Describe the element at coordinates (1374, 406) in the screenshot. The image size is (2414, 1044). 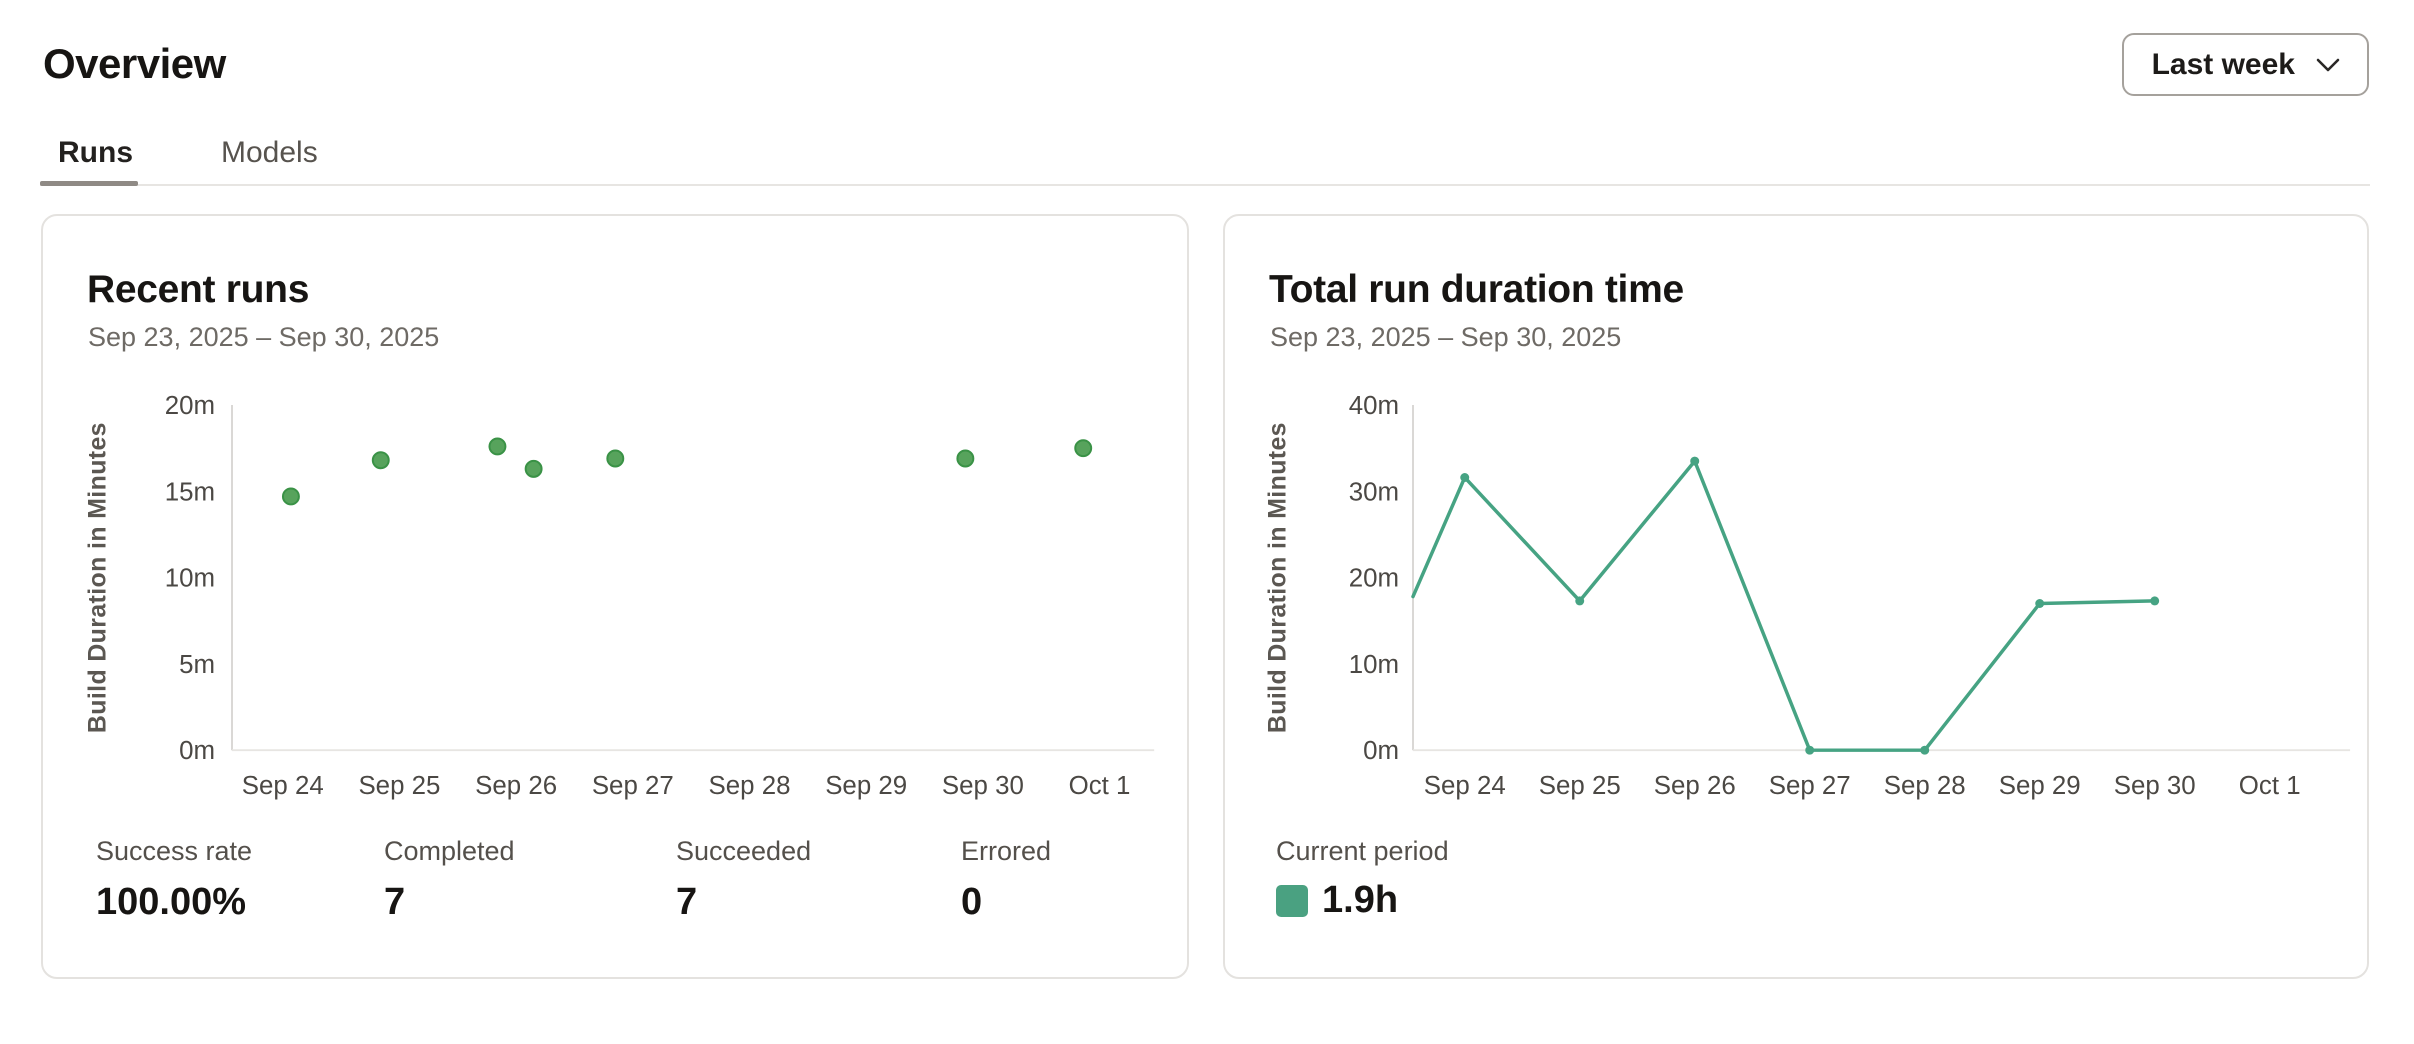
I see `y-tick-label: 40m` at that location.